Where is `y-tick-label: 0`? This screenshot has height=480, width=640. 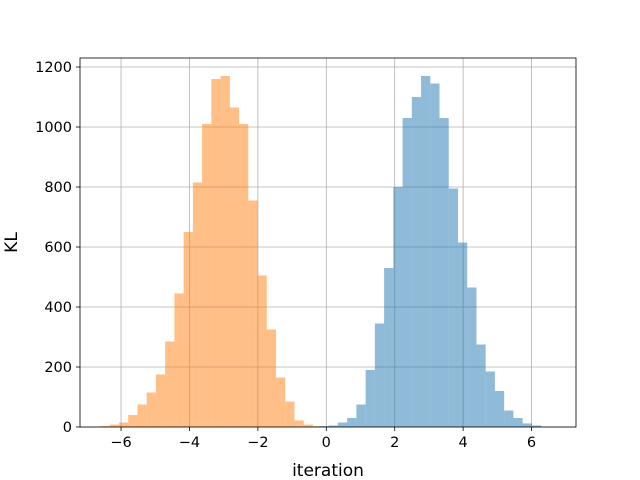 y-tick-label: 0 is located at coordinates (67, 428).